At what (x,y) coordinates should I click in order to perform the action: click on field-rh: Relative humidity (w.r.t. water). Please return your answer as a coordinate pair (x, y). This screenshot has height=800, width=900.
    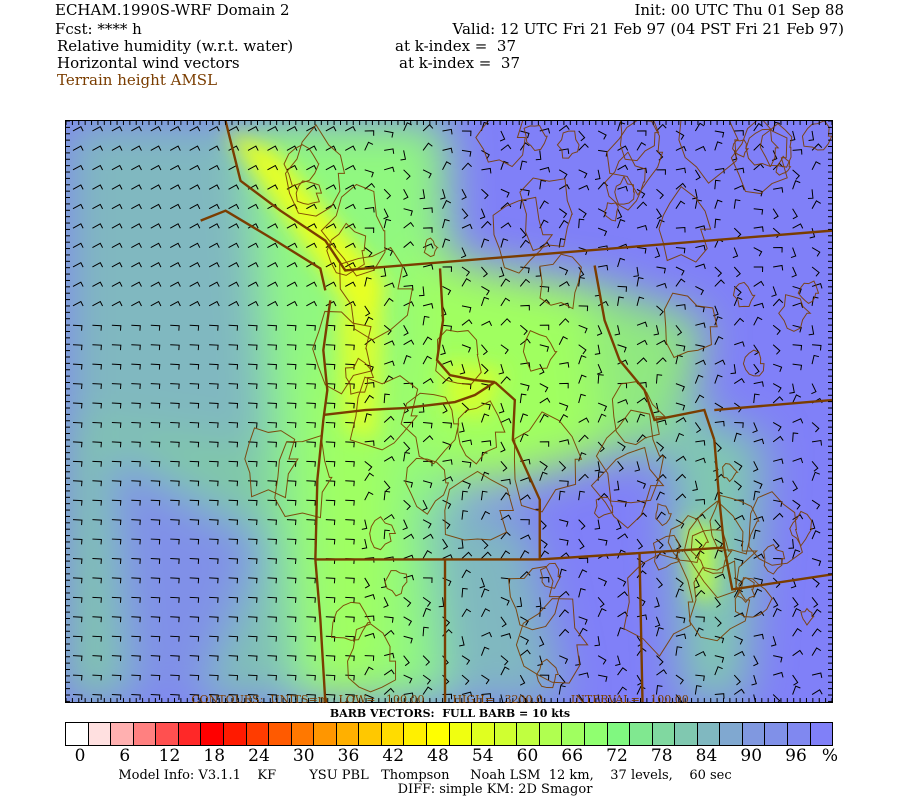
    Looking at the image, I should click on (175, 46).